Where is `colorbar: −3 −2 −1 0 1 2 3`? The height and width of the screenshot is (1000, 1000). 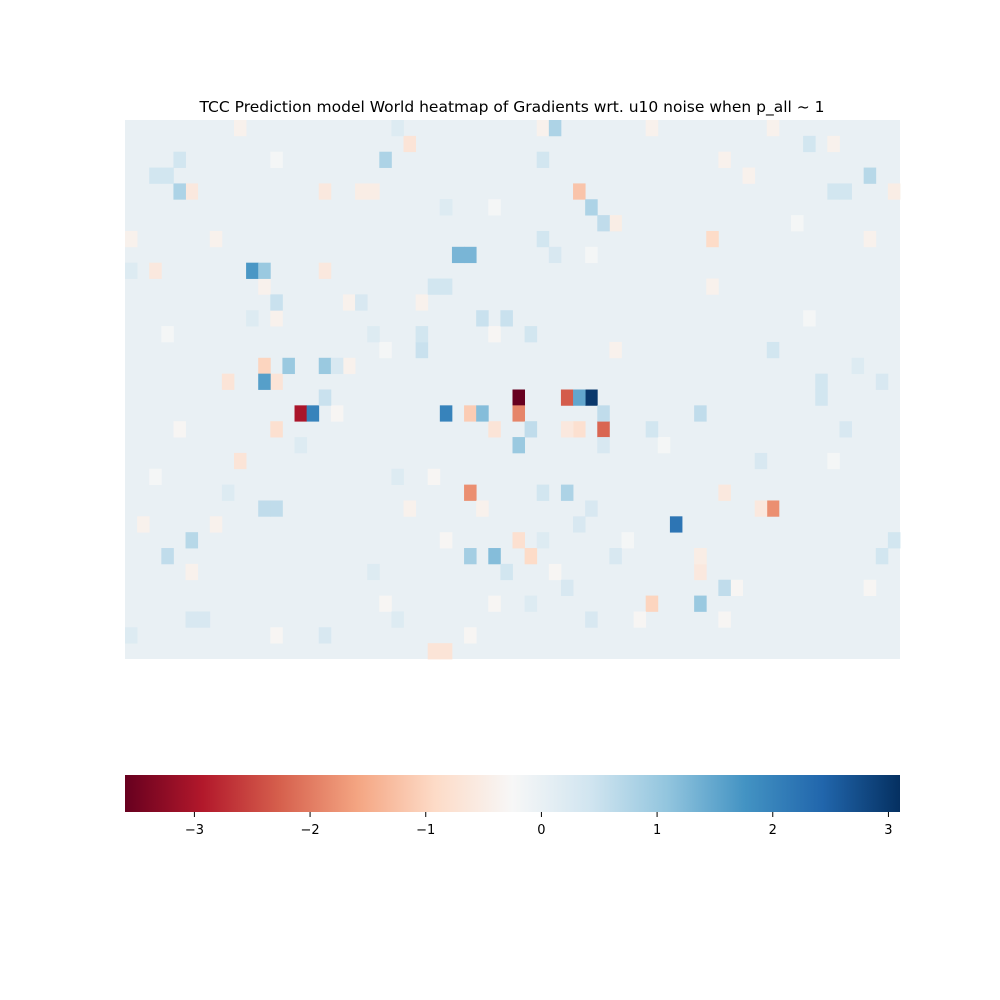 colorbar: −3 −2 −1 0 1 2 3 is located at coordinates (512, 806).